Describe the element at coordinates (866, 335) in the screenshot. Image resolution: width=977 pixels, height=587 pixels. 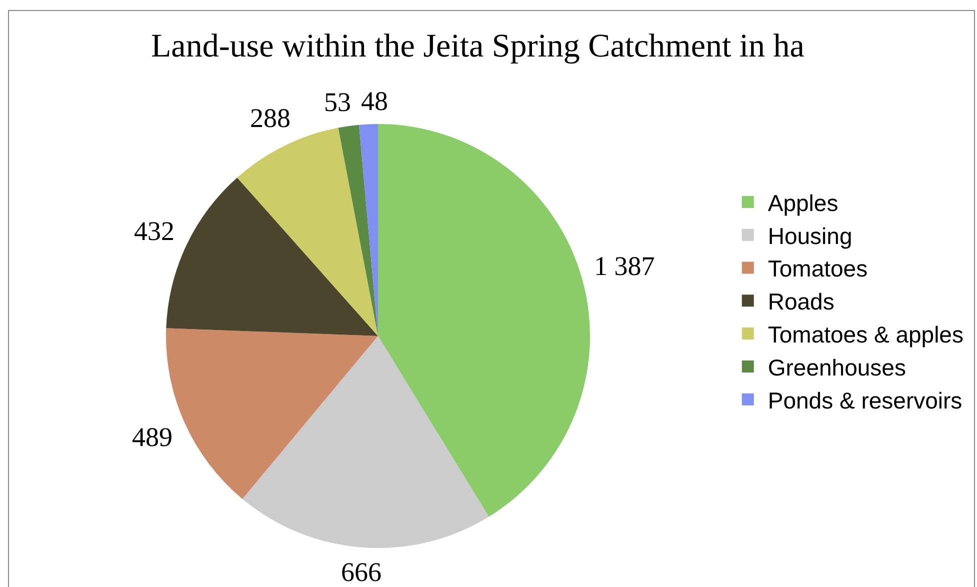
I see `legend-label: Tomatoes & apples` at that location.